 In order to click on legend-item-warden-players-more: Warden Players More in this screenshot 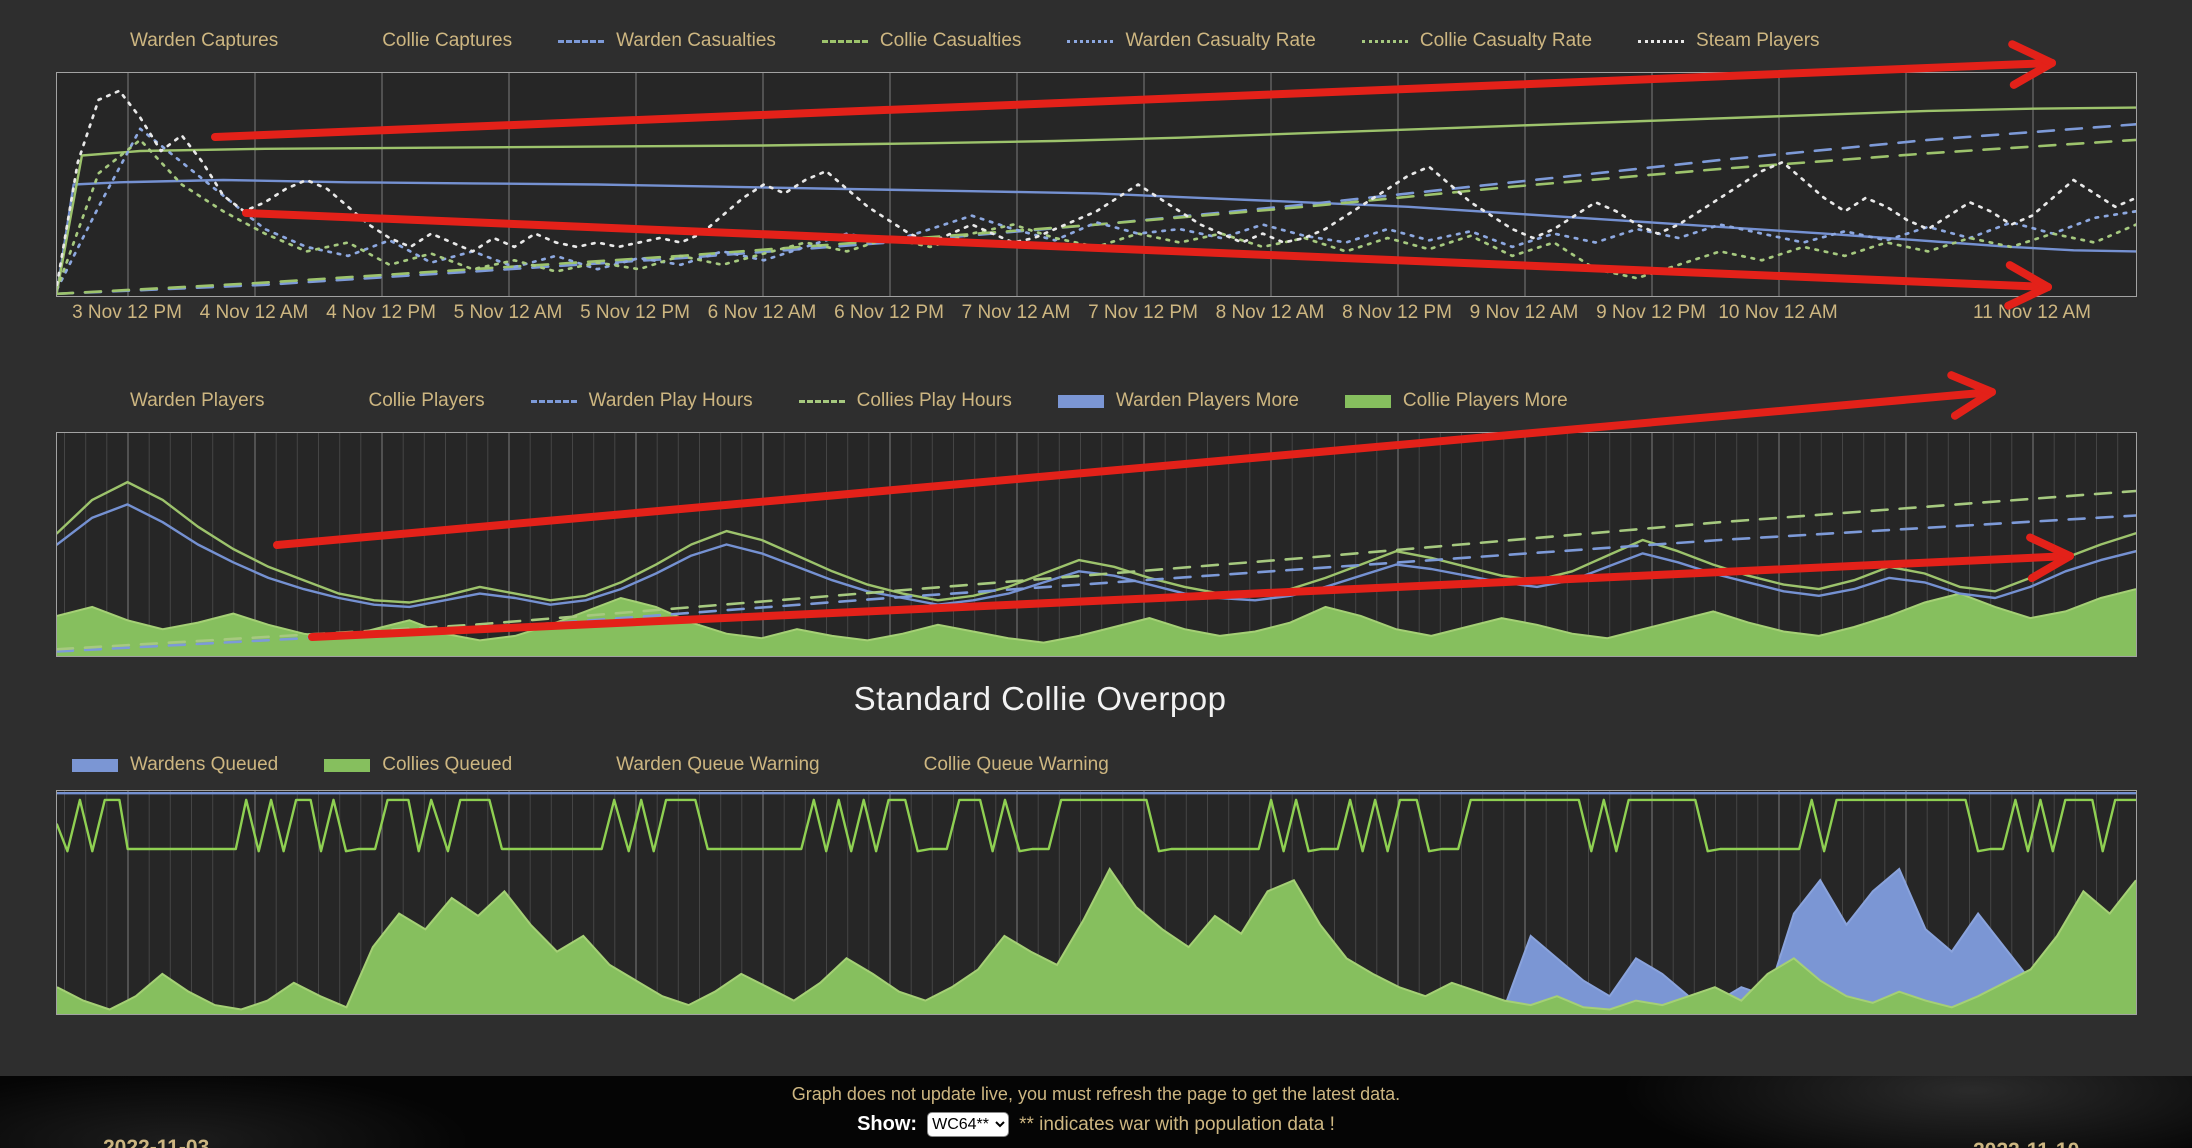, I will do `click(1178, 401)`.